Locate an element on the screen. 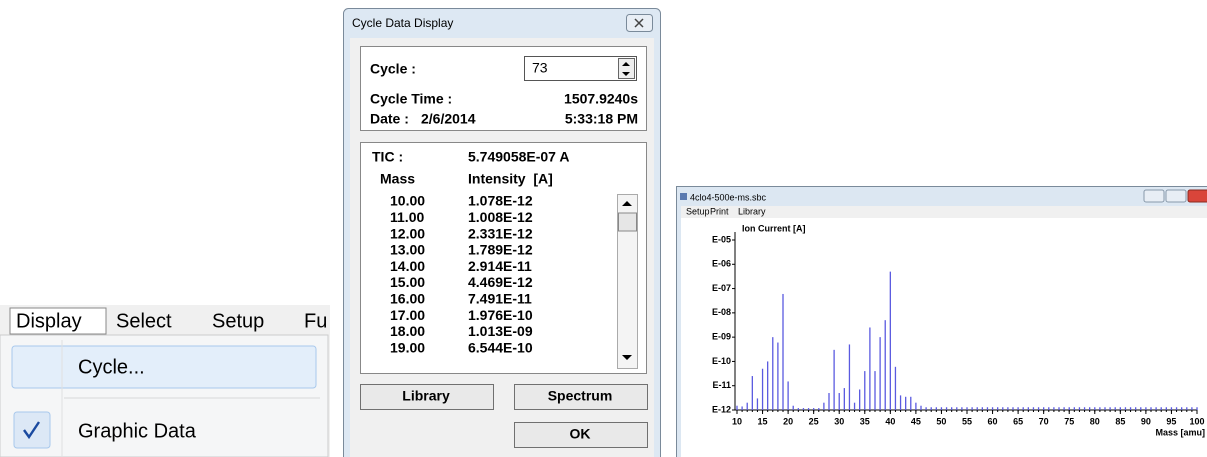 Image resolution: width=1207 pixels, height=457 pixels. value: 5:33:18 PM is located at coordinates (601, 119).